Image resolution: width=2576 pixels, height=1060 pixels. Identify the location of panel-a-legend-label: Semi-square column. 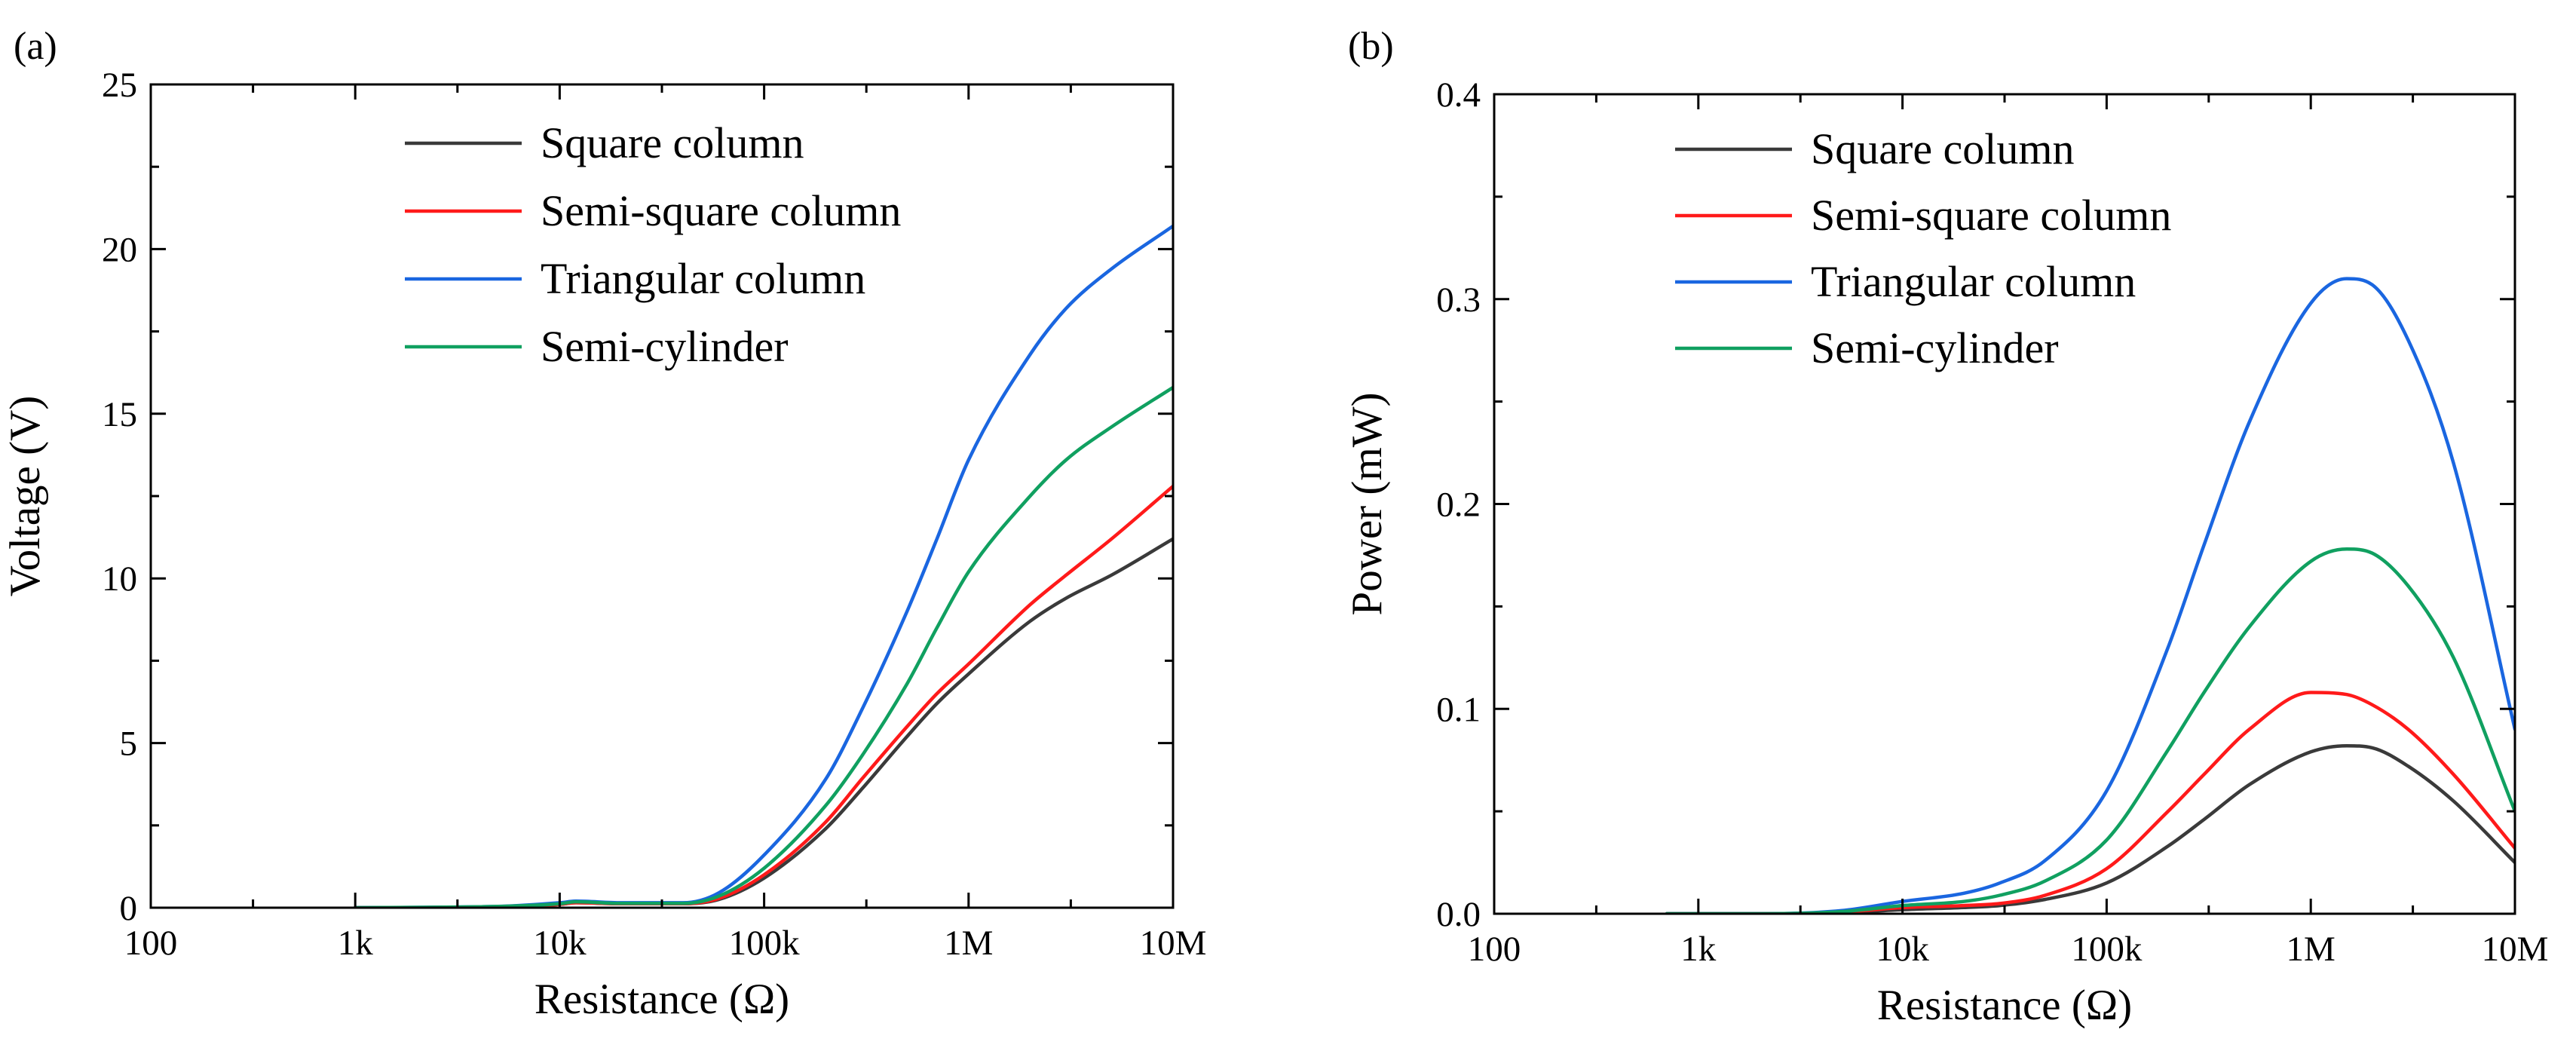
(721, 211).